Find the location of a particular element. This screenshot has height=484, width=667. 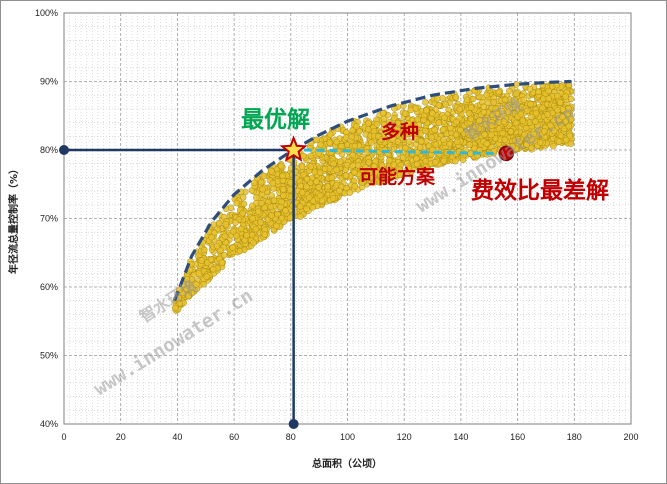

x-tick-label: 60 is located at coordinates (234, 437).